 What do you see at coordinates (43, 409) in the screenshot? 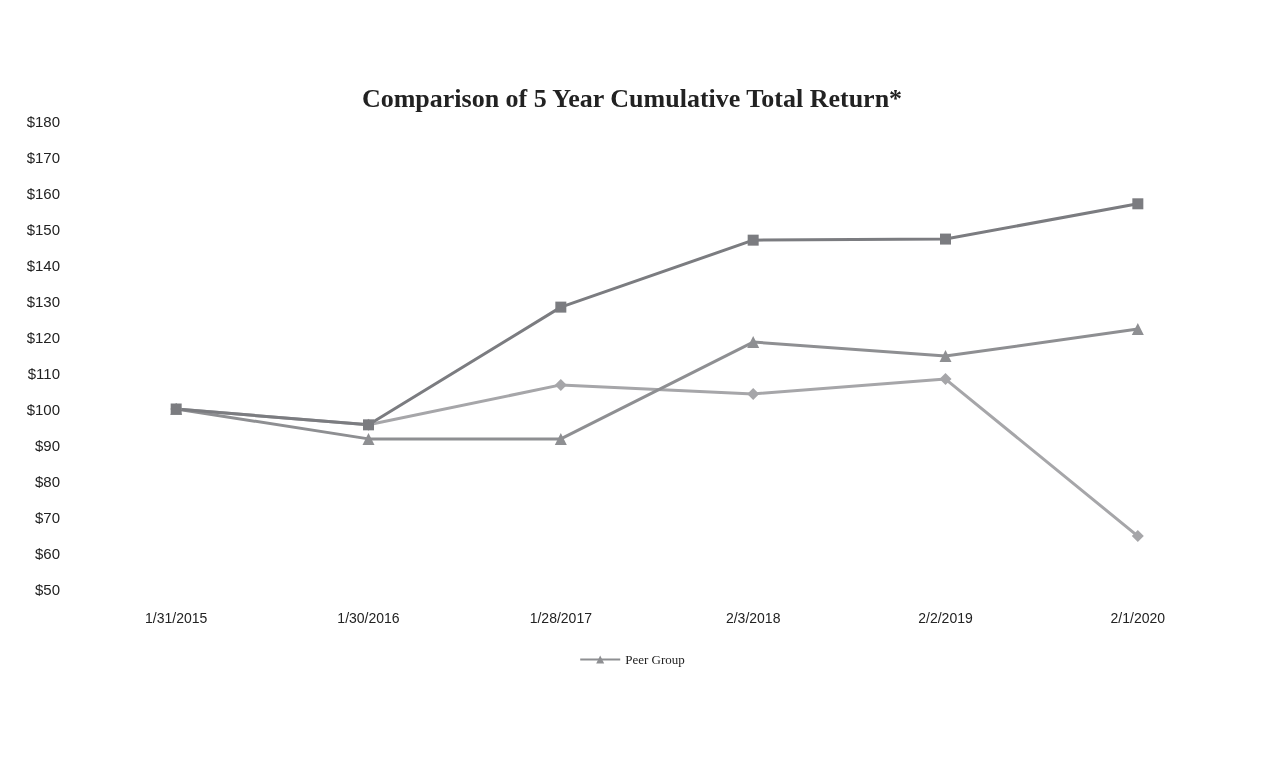
I see `y-tick-label: $100` at bounding box center [43, 409].